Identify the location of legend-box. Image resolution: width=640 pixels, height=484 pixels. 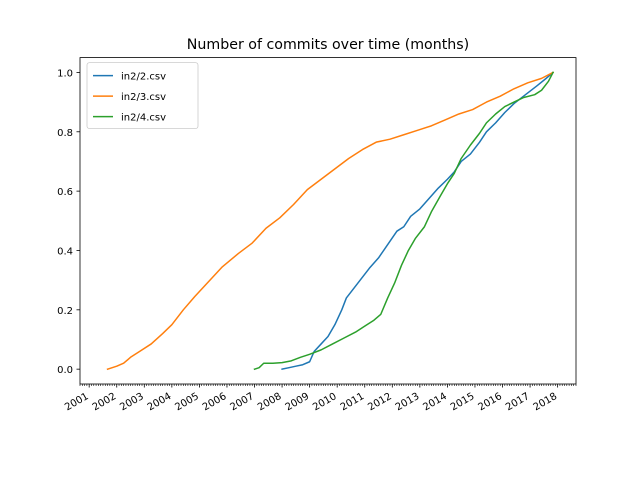
(142, 95).